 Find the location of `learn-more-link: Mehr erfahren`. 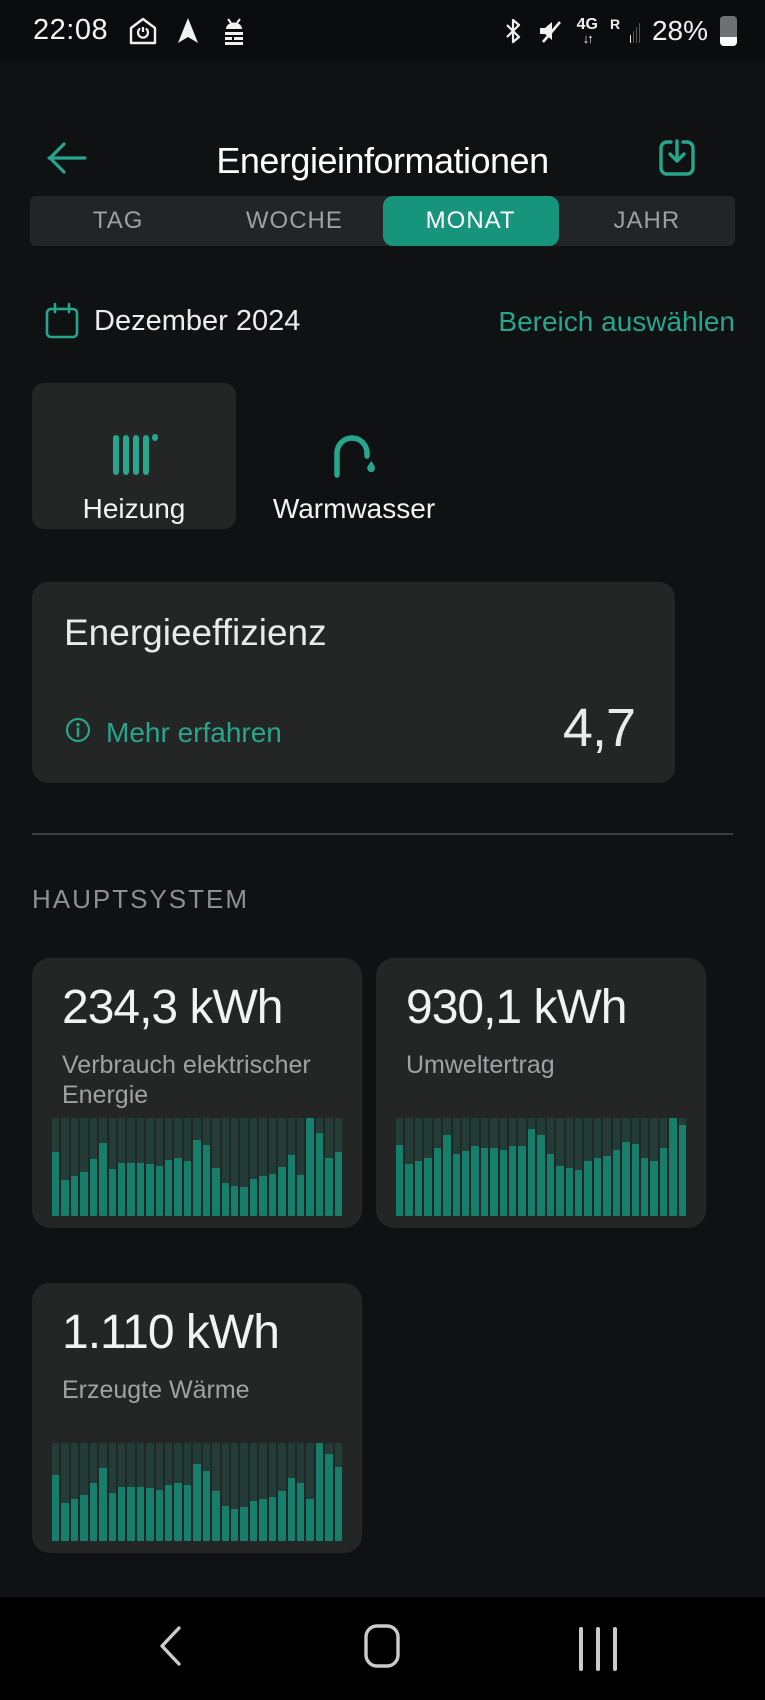

learn-more-link: Mehr erfahren is located at coordinates (173, 732).